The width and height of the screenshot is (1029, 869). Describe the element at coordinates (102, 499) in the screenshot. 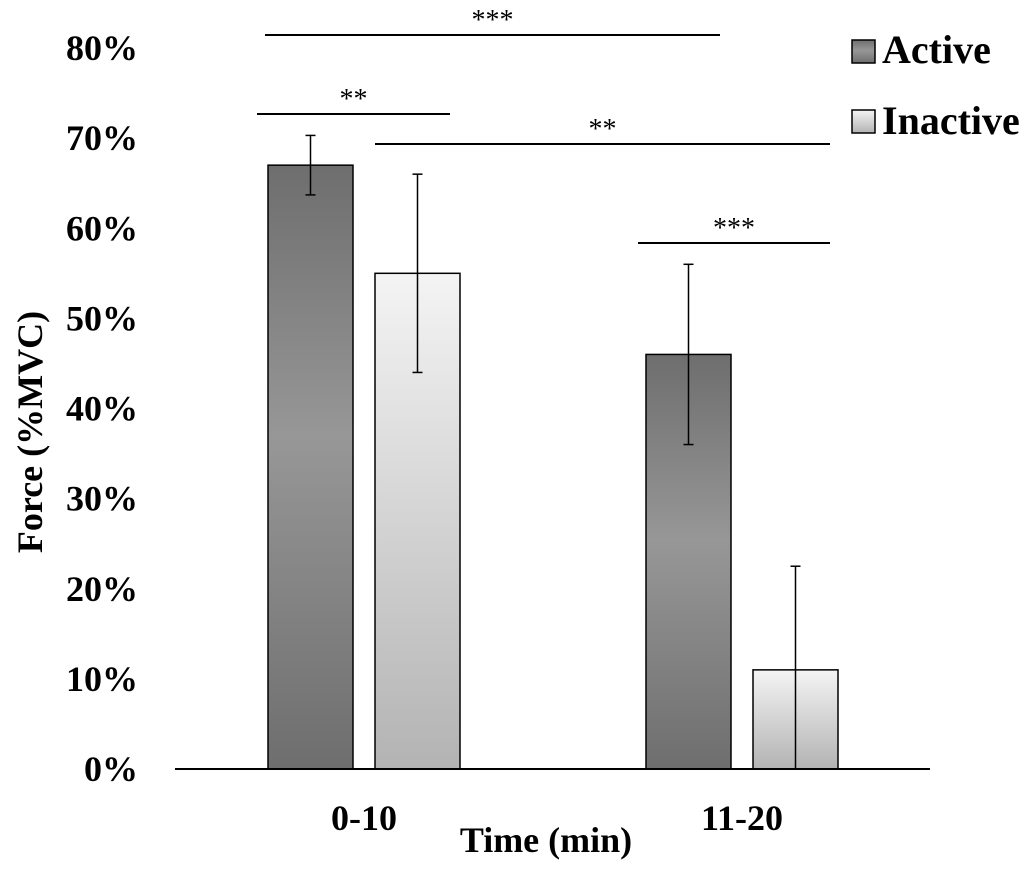

I see `y-tick-label: 30%` at that location.